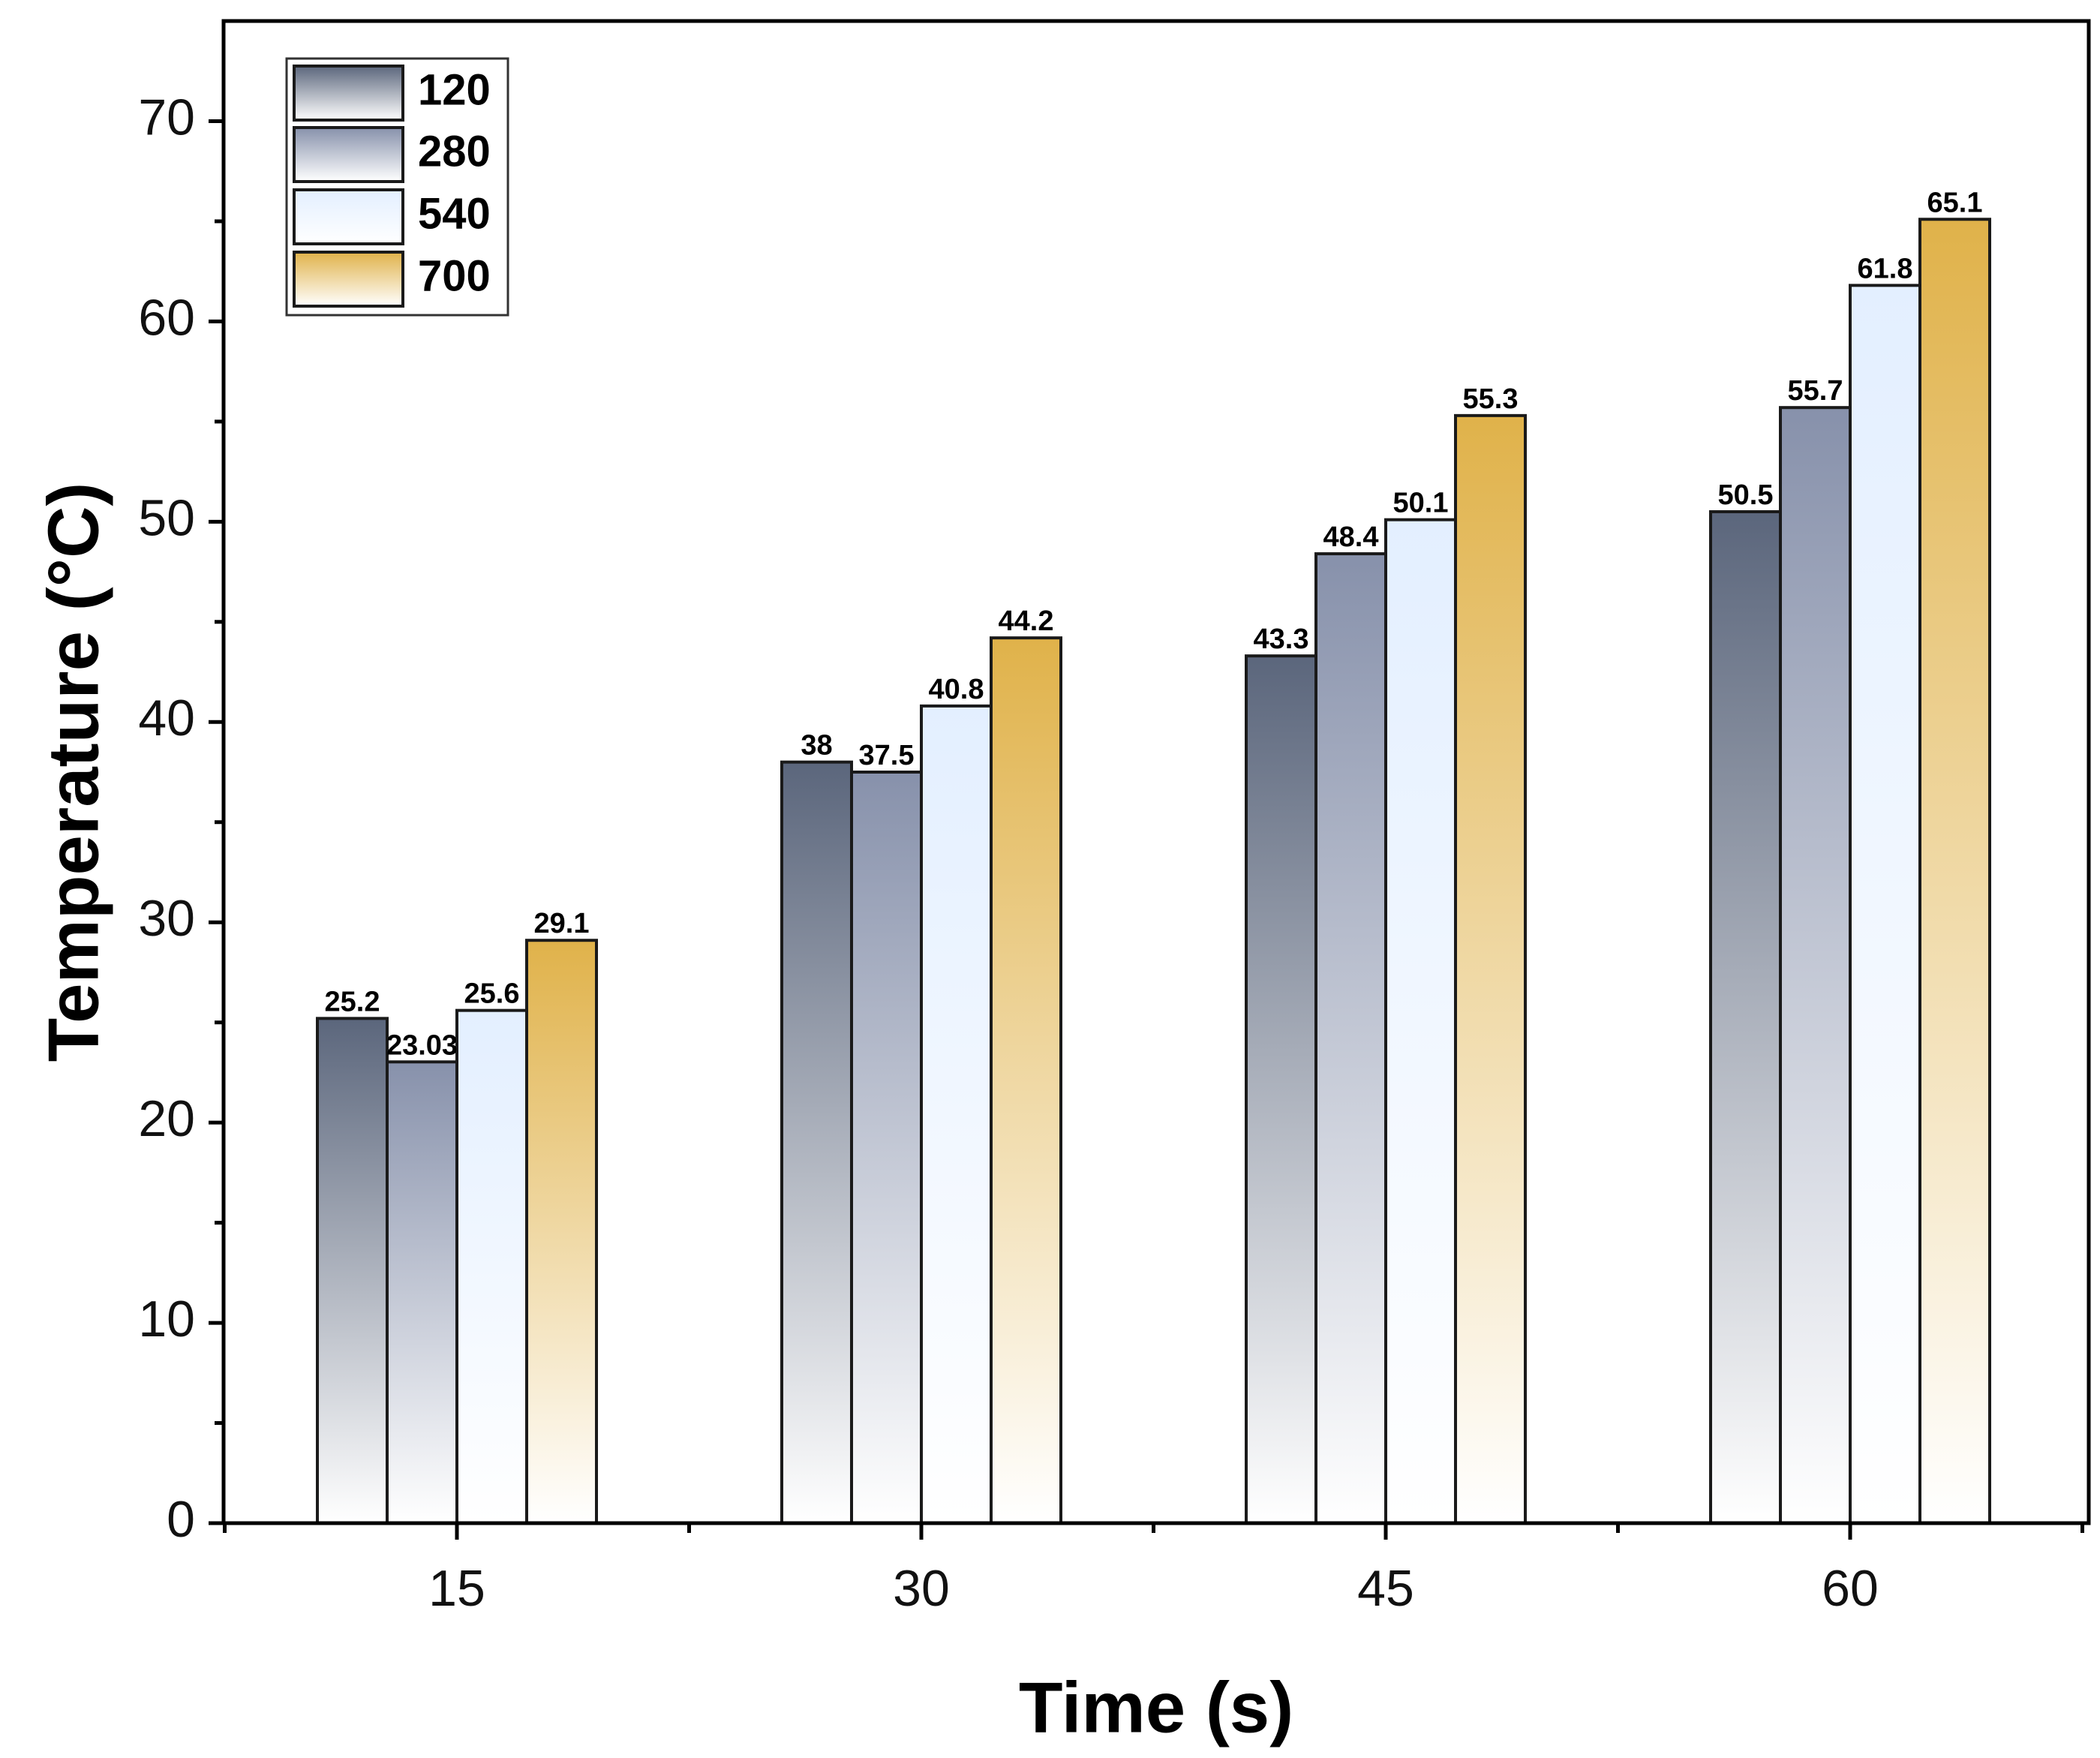 This screenshot has width=2100, height=1758. I want to click on y-tick-label: 50, so click(166, 517).